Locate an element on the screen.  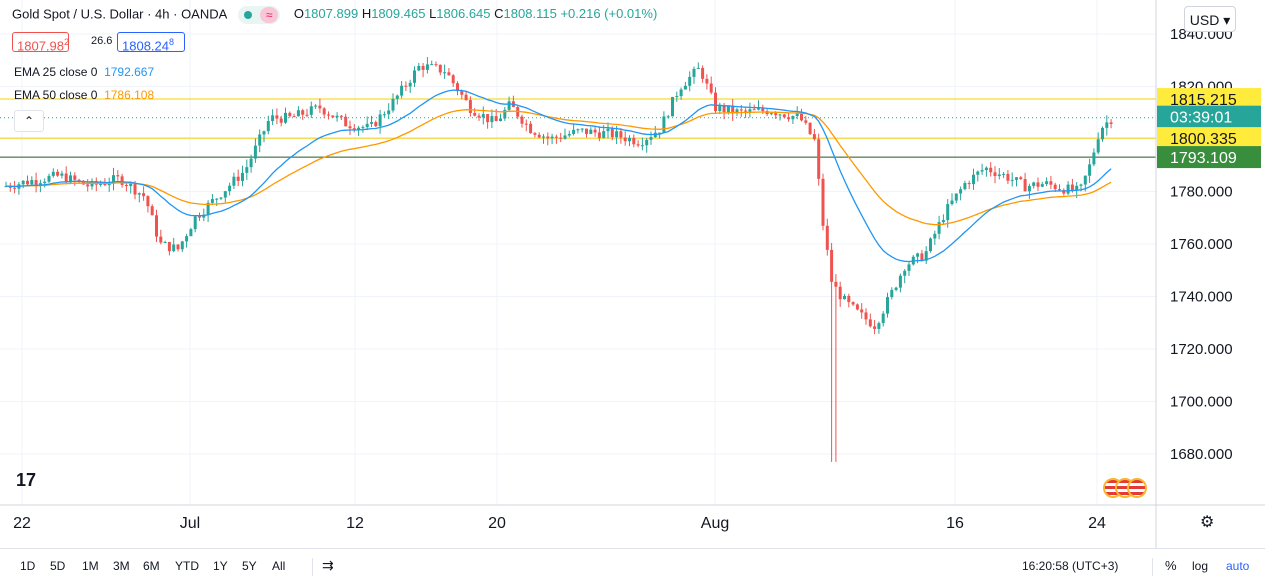
log-scale-toggle: log is located at coordinates (1200, 566).